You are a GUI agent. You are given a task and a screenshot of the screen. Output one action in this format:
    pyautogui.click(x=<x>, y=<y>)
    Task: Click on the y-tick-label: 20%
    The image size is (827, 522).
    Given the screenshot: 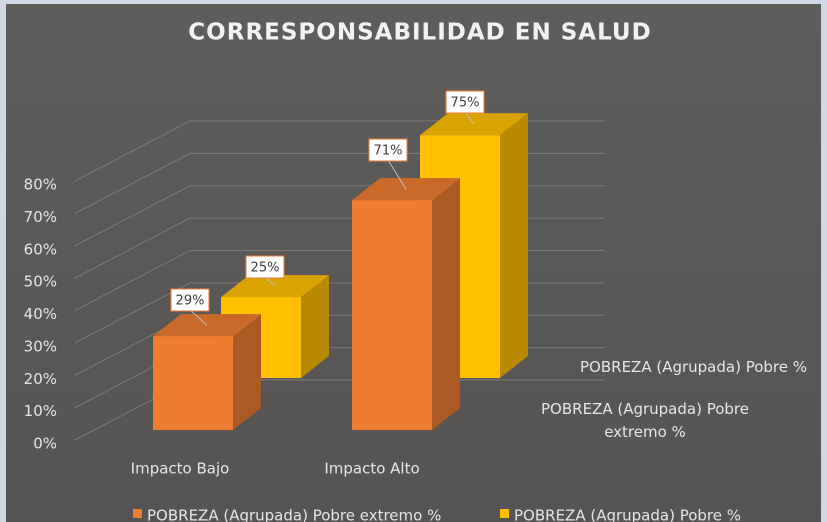 What is the action you would take?
    pyautogui.click(x=40, y=379)
    